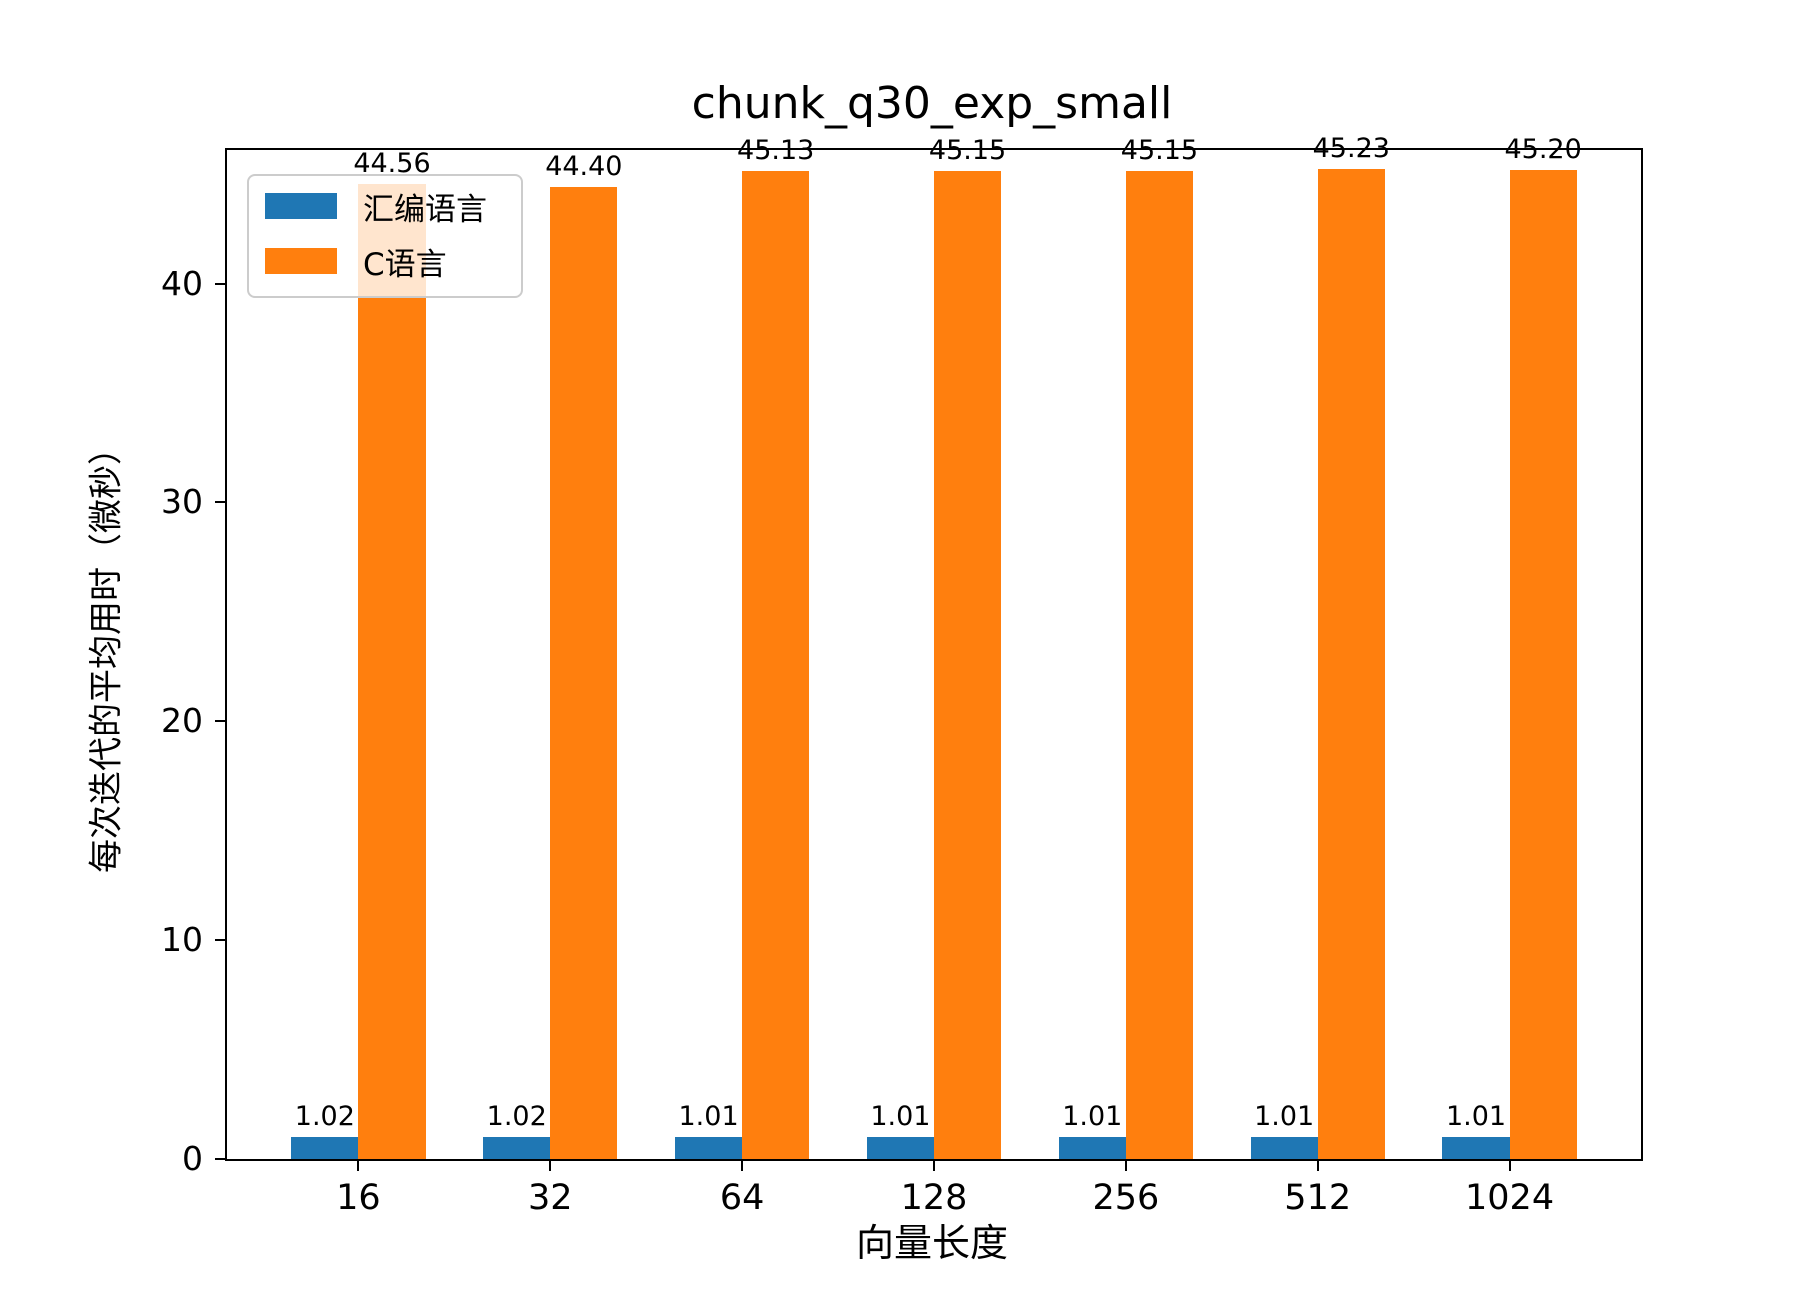  Describe the element at coordinates (358, 1198) in the screenshot. I see `x-tick-label-16: 16` at that location.